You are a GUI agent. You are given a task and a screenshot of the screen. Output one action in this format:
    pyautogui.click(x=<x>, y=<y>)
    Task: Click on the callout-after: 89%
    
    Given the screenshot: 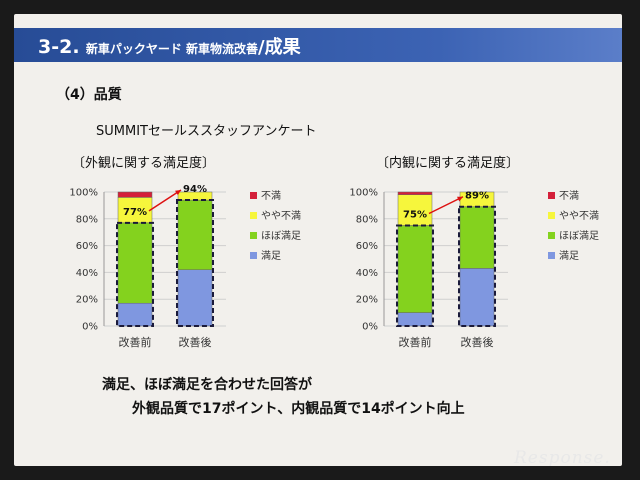 What is the action you would take?
    pyautogui.click(x=477, y=196)
    